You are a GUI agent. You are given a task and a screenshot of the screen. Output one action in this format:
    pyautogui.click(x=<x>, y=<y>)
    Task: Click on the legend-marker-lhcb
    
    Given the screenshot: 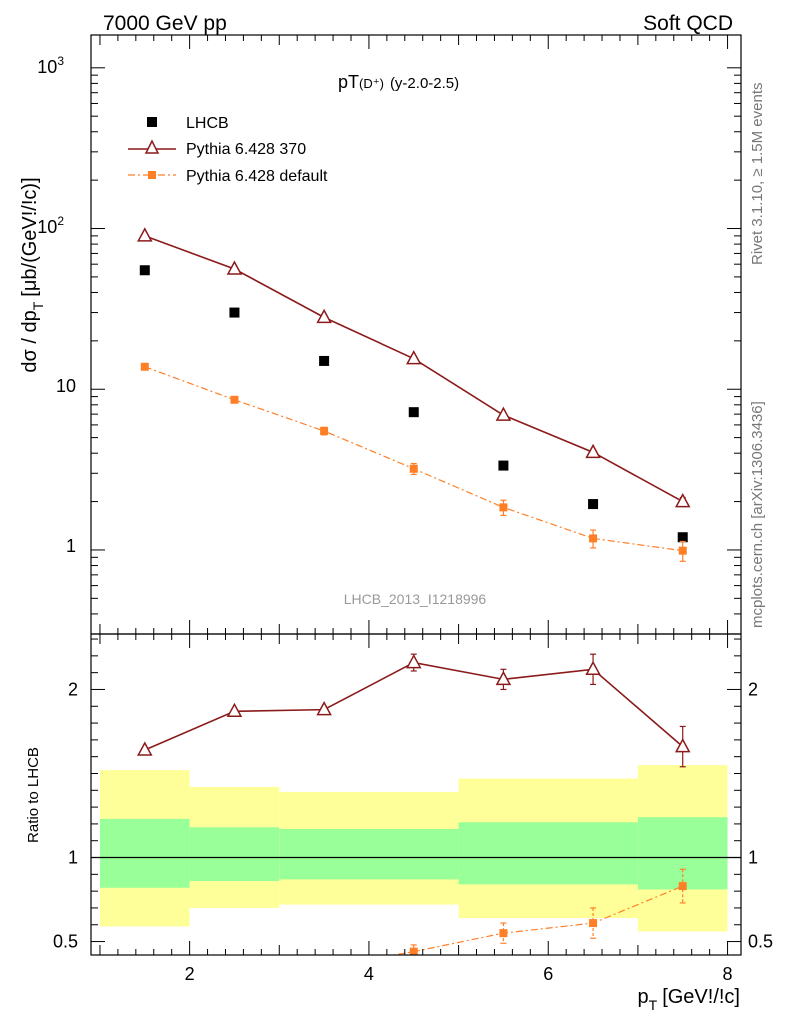 What is the action you would take?
    pyautogui.click(x=152, y=122)
    